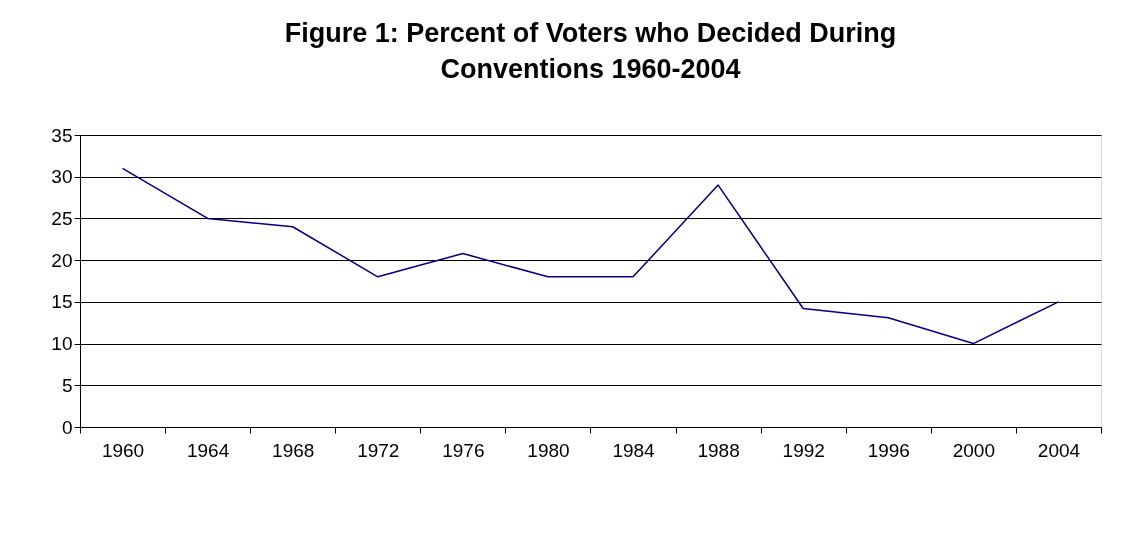 This screenshot has height=554, width=1143. What do you see at coordinates (974, 450) in the screenshot?
I see `x-tick-label: 2000` at bounding box center [974, 450].